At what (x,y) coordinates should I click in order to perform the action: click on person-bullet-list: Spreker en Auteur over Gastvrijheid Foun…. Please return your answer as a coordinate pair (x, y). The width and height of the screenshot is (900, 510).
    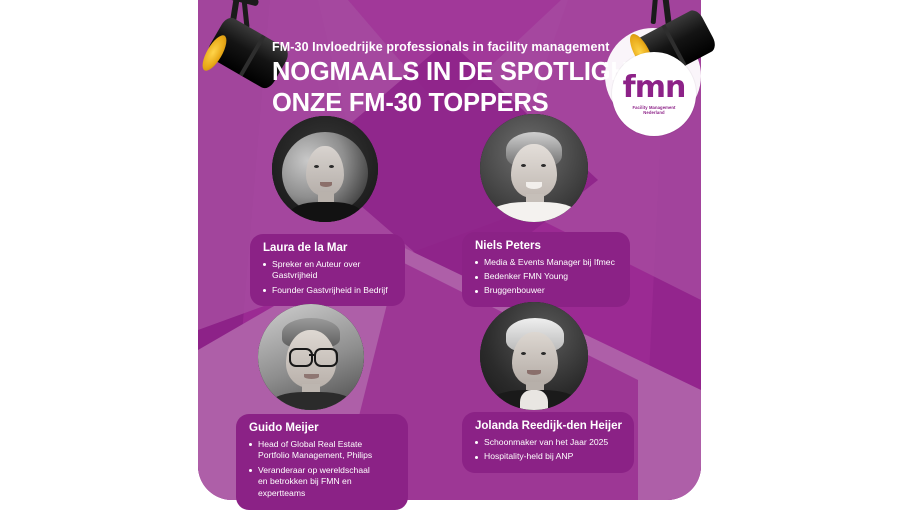
    Looking at the image, I should click on (327, 278).